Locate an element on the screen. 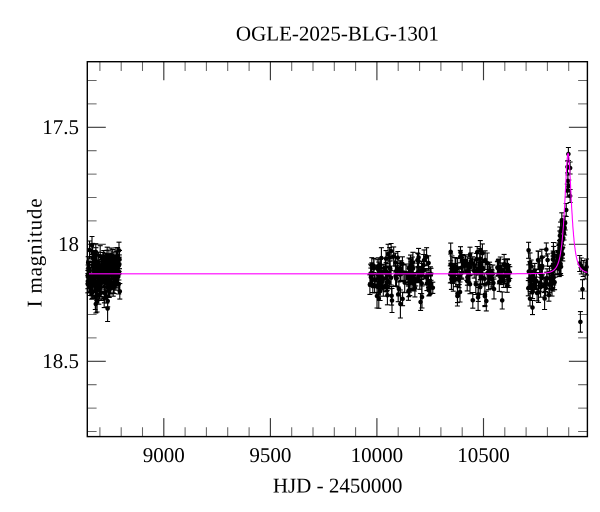 This screenshot has height=512, width=600. svg-text: HJD - 2450000 is located at coordinates (338, 485).